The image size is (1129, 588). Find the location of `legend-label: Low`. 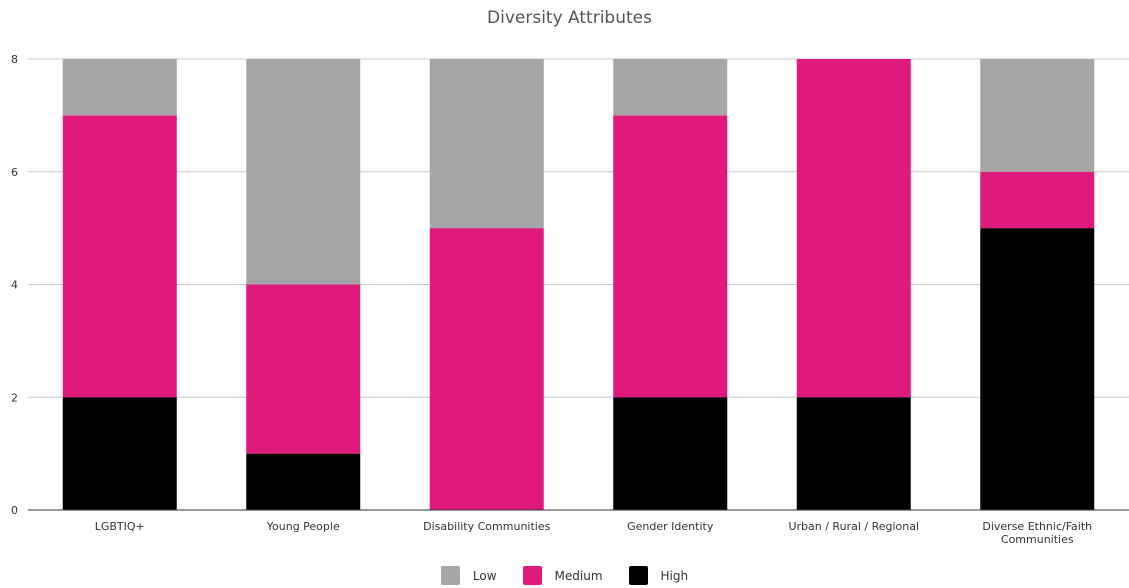

legend-label: Low is located at coordinates (484, 575).